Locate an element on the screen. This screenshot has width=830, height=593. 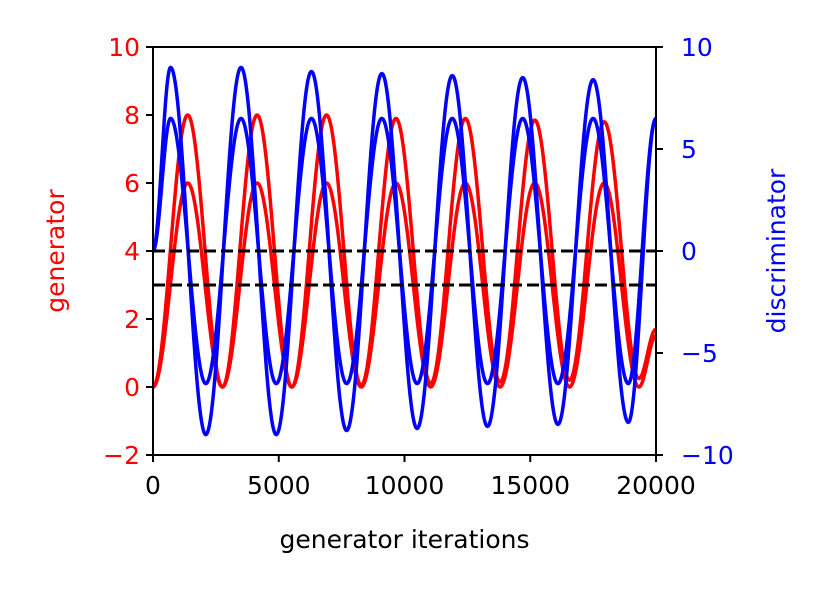
y-left-tick-label: 6 is located at coordinates (132, 183).